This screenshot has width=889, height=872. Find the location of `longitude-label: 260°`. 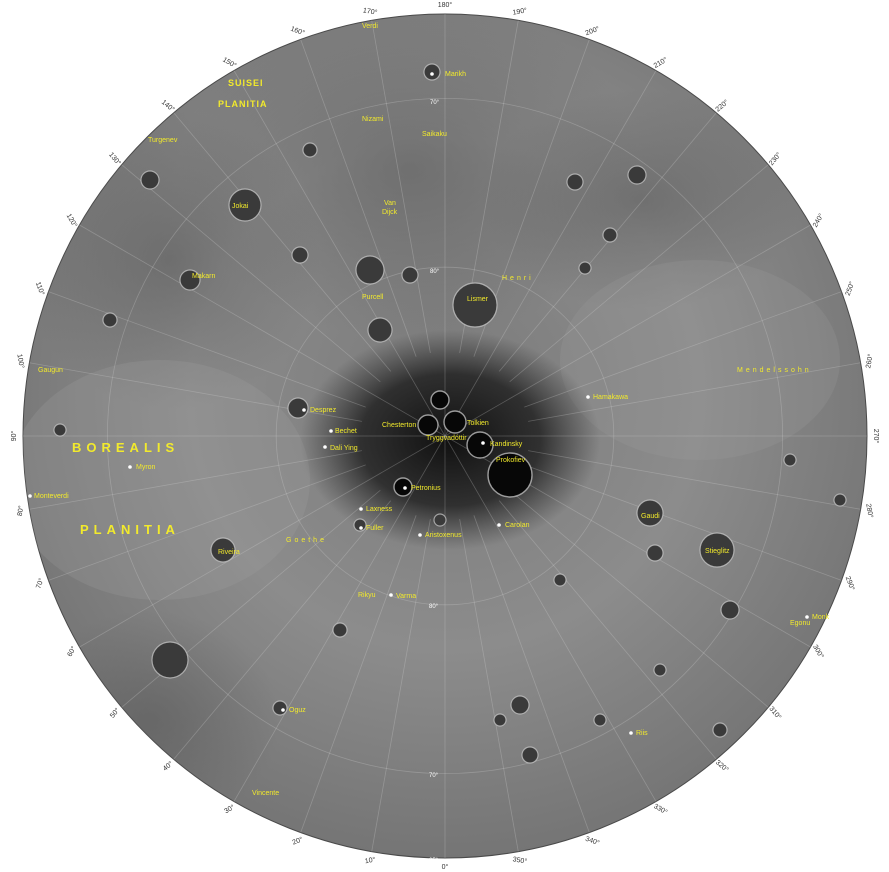

longitude-label: 260° is located at coordinates (869, 361).